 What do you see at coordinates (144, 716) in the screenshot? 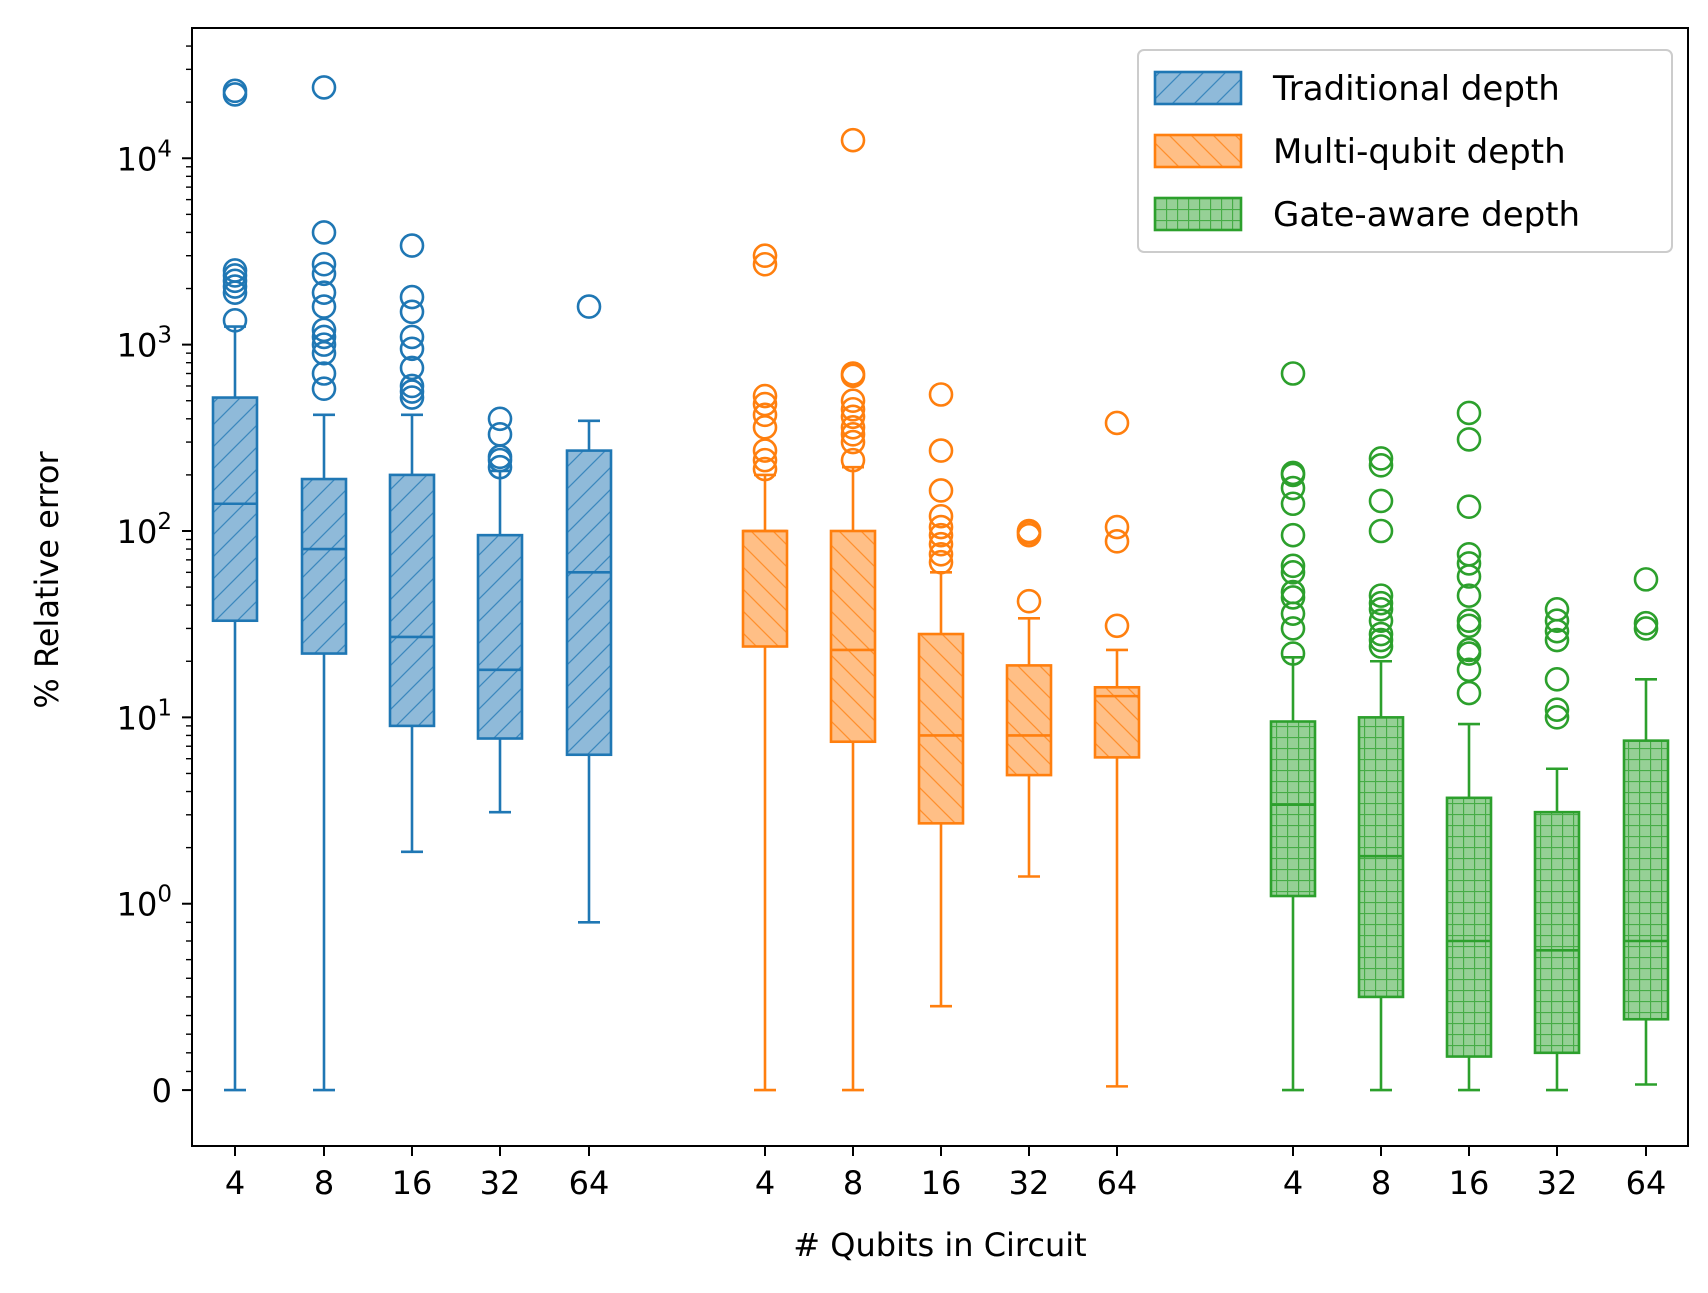
I see `y-tick-label: 10¹` at bounding box center [144, 716].